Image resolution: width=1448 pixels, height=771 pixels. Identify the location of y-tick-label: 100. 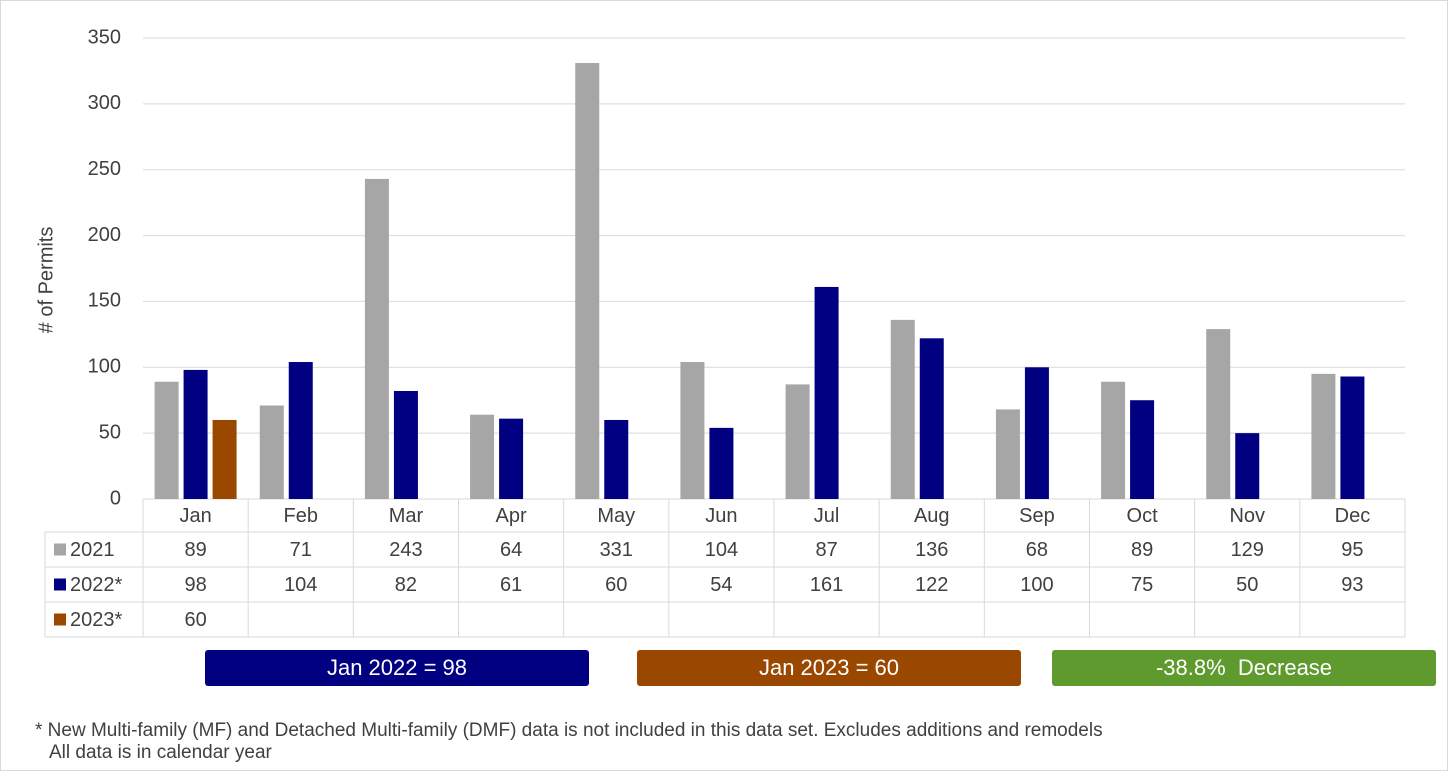
(104, 367).